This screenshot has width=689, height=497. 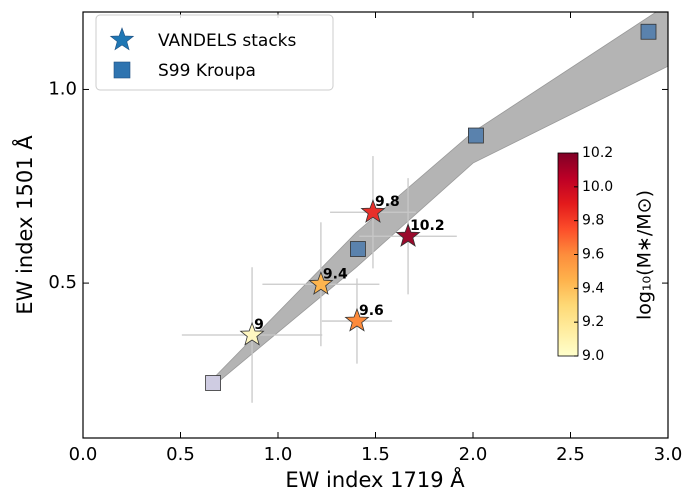 What do you see at coordinates (180, 454) in the screenshot?
I see `x-tick-label: 0.5` at bounding box center [180, 454].